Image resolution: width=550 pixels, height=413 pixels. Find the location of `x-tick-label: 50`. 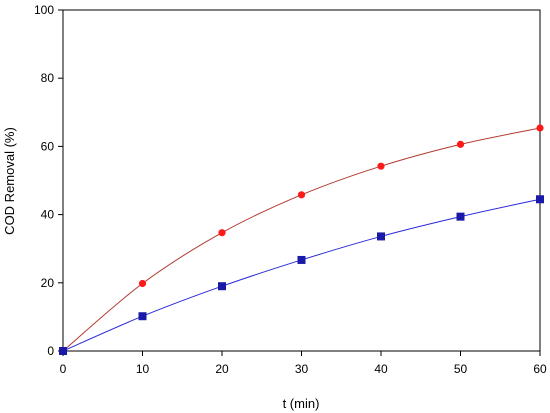

x-tick-label: 50 is located at coordinates (461, 369).